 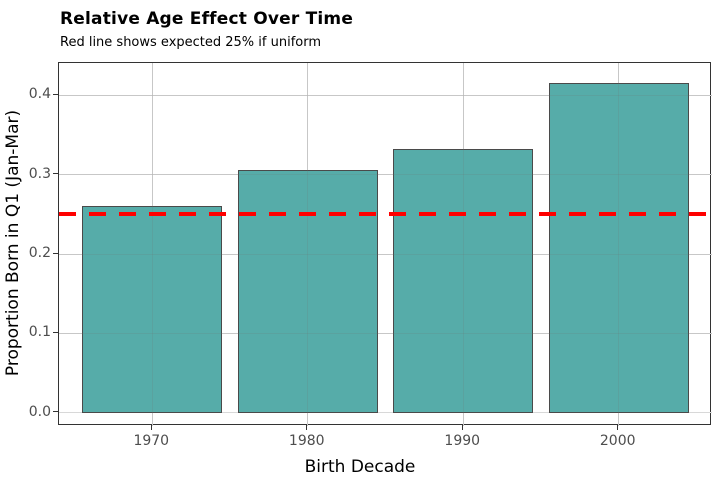 What do you see at coordinates (191, 42) in the screenshot?
I see `chart-subtitle: Red line shows expected 25% if uniform` at bounding box center [191, 42].